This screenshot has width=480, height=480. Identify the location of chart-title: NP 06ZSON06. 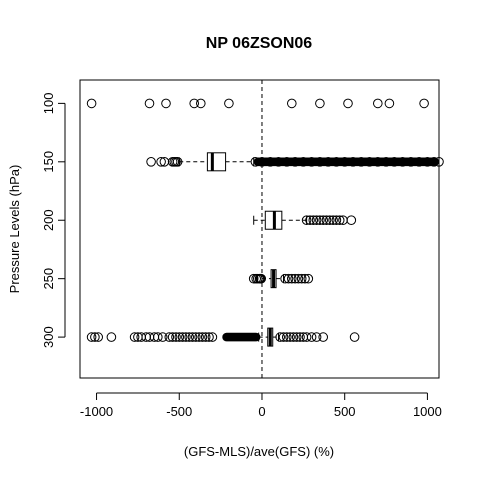
(259, 43).